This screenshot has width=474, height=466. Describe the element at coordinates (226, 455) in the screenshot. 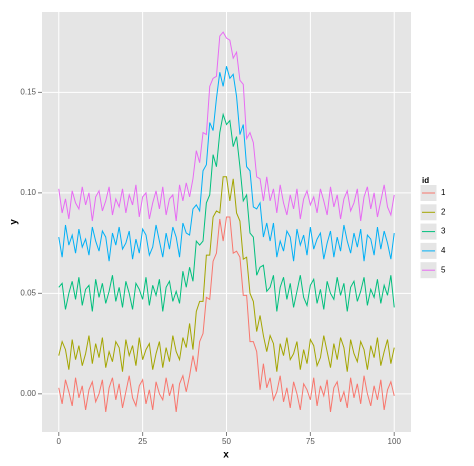

I see `x-axis-title: x` at that location.